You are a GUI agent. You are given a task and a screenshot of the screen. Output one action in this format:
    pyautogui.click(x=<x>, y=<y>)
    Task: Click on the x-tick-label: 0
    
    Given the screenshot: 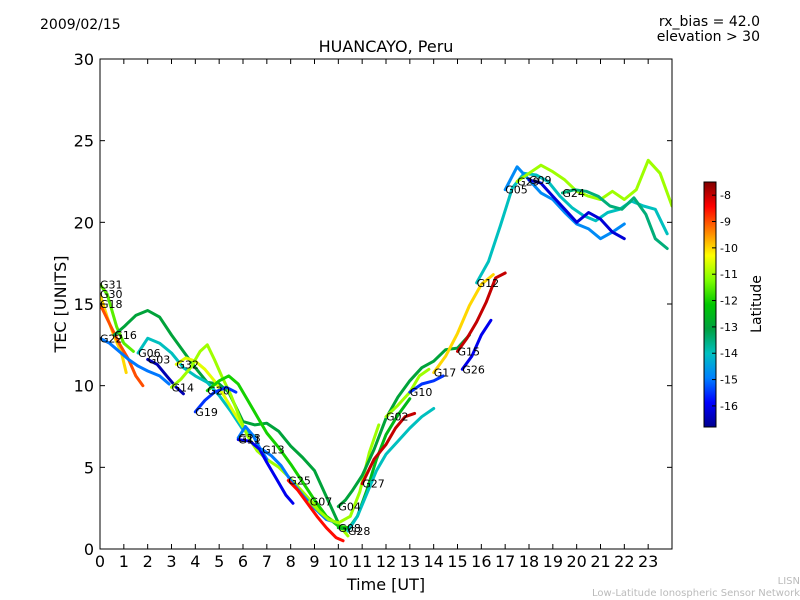 What is the action you would take?
    pyautogui.click(x=100, y=561)
    